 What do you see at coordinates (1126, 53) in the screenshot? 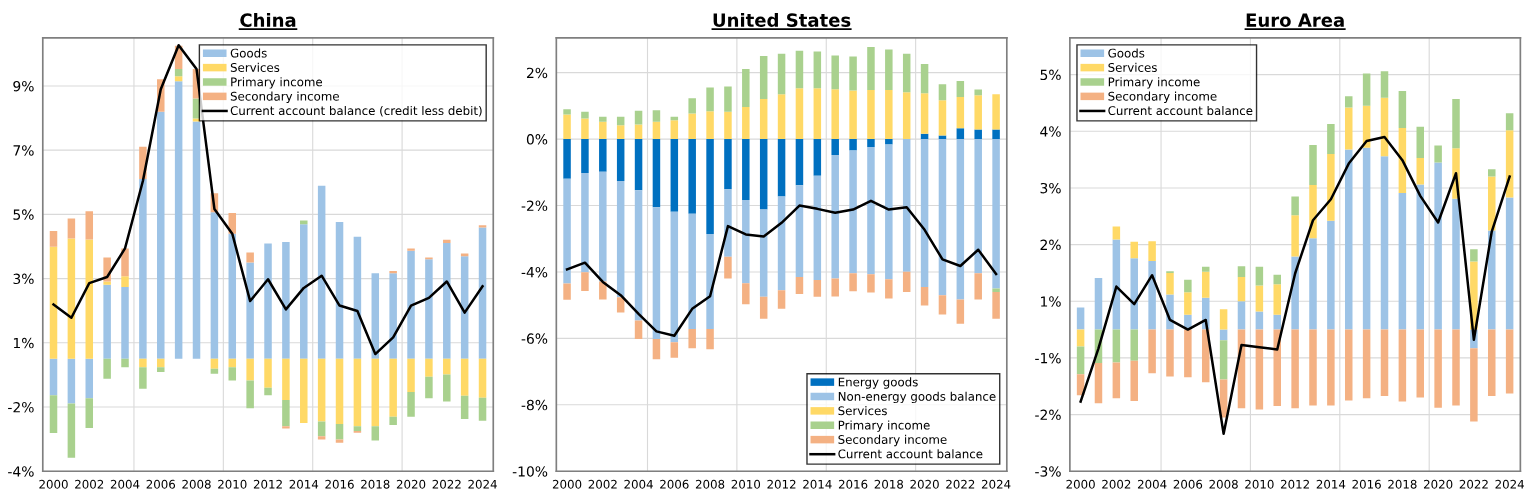
I see `legend-label: Goods` at bounding box center [1126, 53].